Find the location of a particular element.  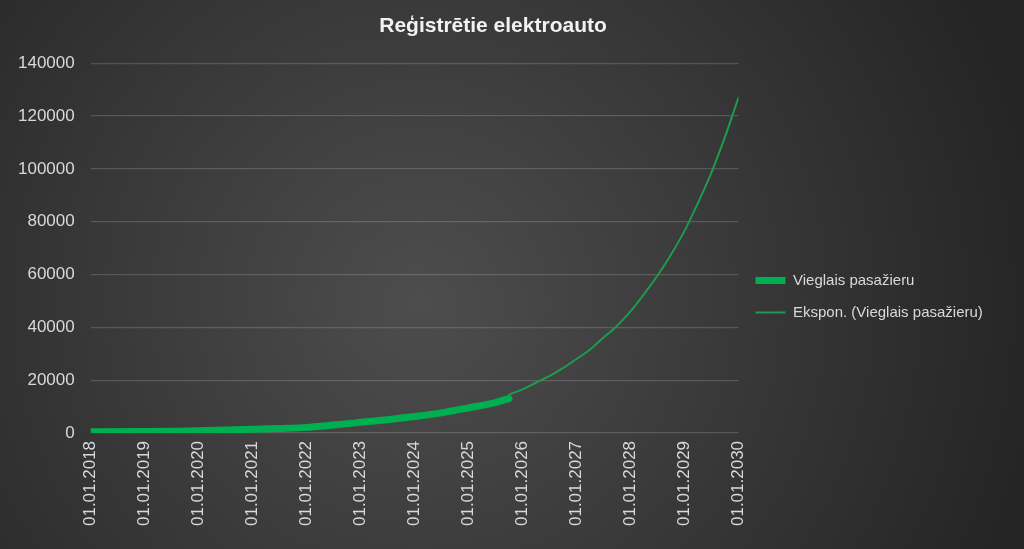

y-tick-label: 20000 is located at coordinates (51, 379).